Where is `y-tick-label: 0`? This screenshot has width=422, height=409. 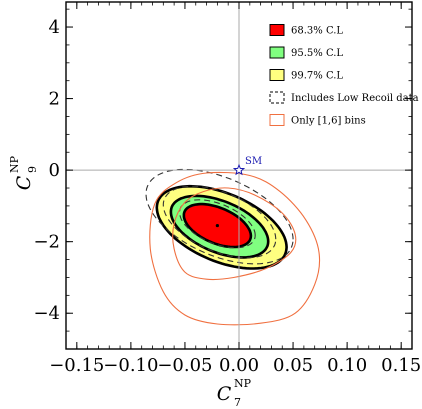 y-tick-label: 0 is located at coordinates (54, 170).